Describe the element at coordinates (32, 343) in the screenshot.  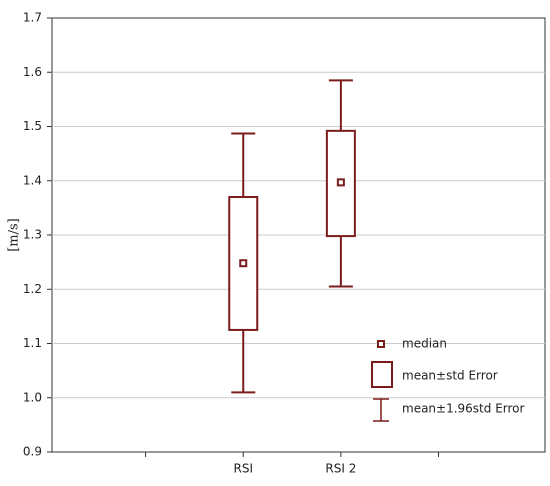
I see `y-tick-label: 1.1` at that location.